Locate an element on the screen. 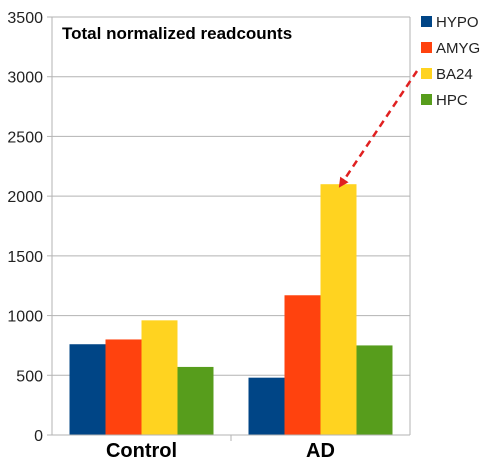 This screenshot has height=466, width=500. bar-hypo-control is located at coordinates (87, 389).